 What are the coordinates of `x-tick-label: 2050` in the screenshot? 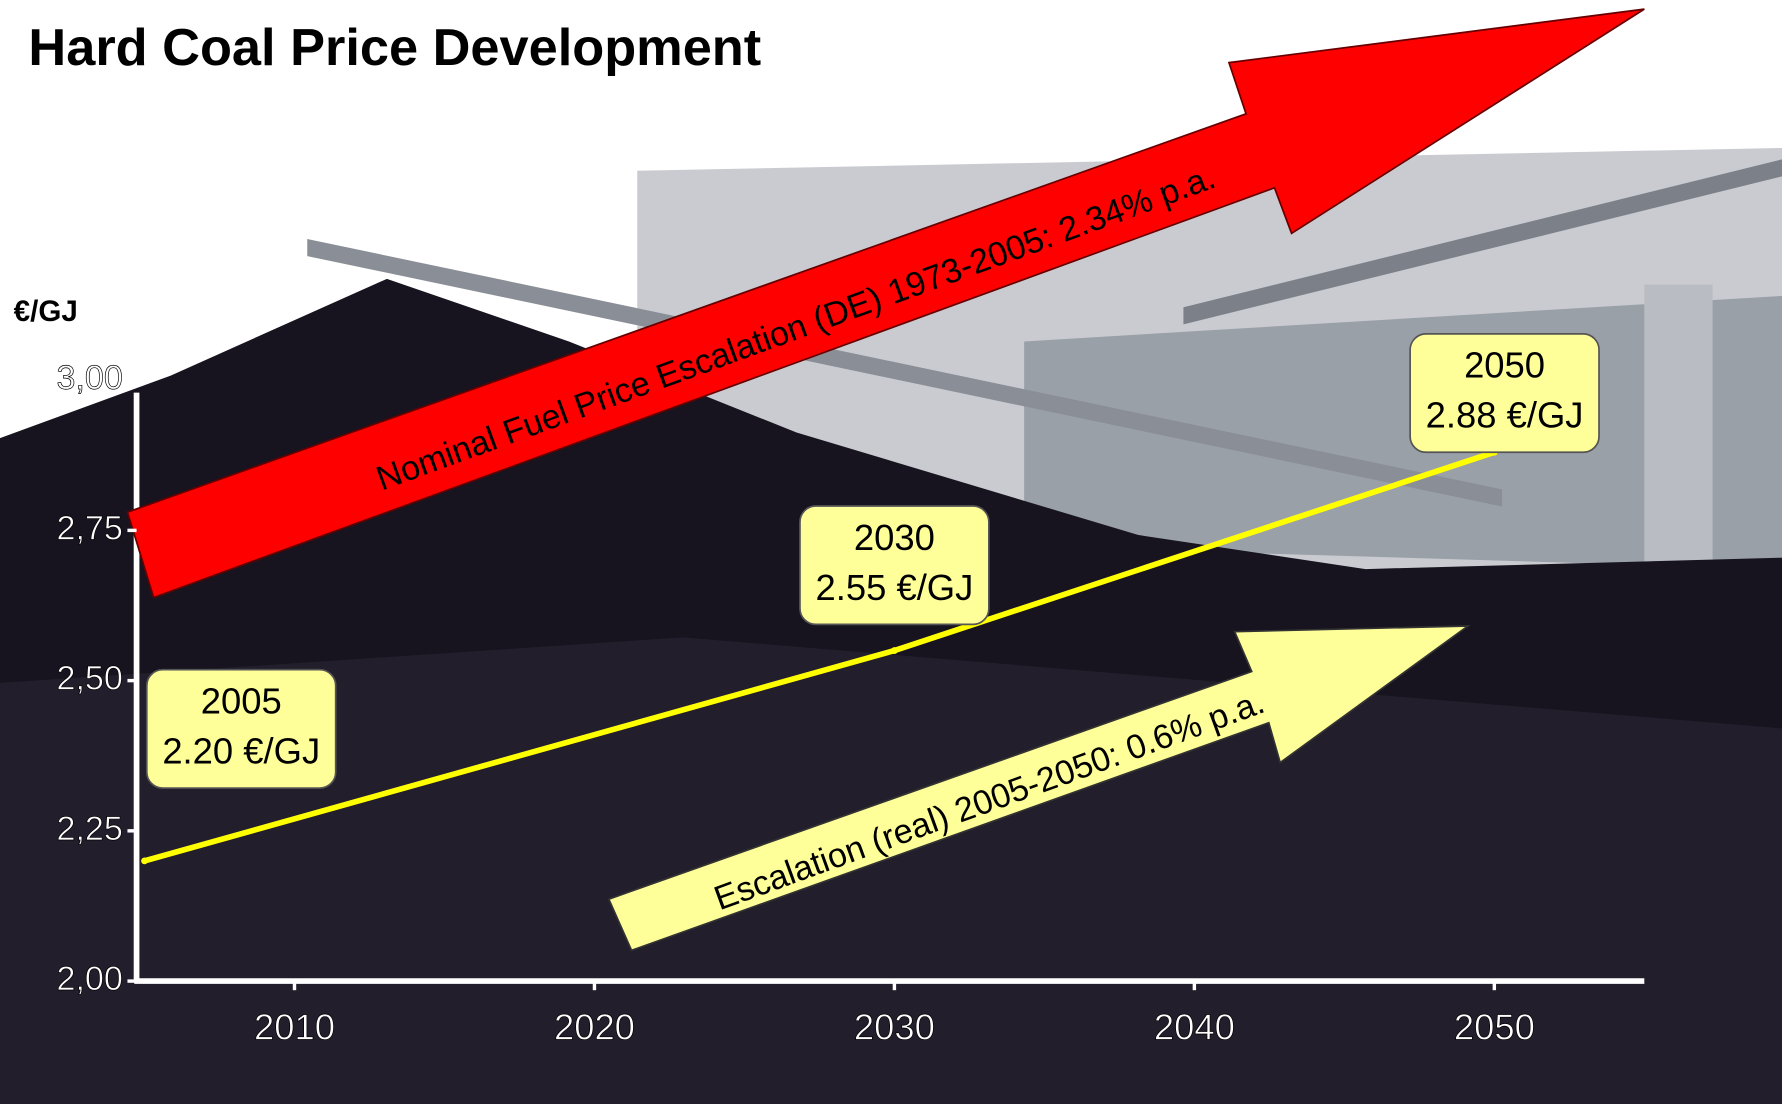 It's located at (1494, 1027).